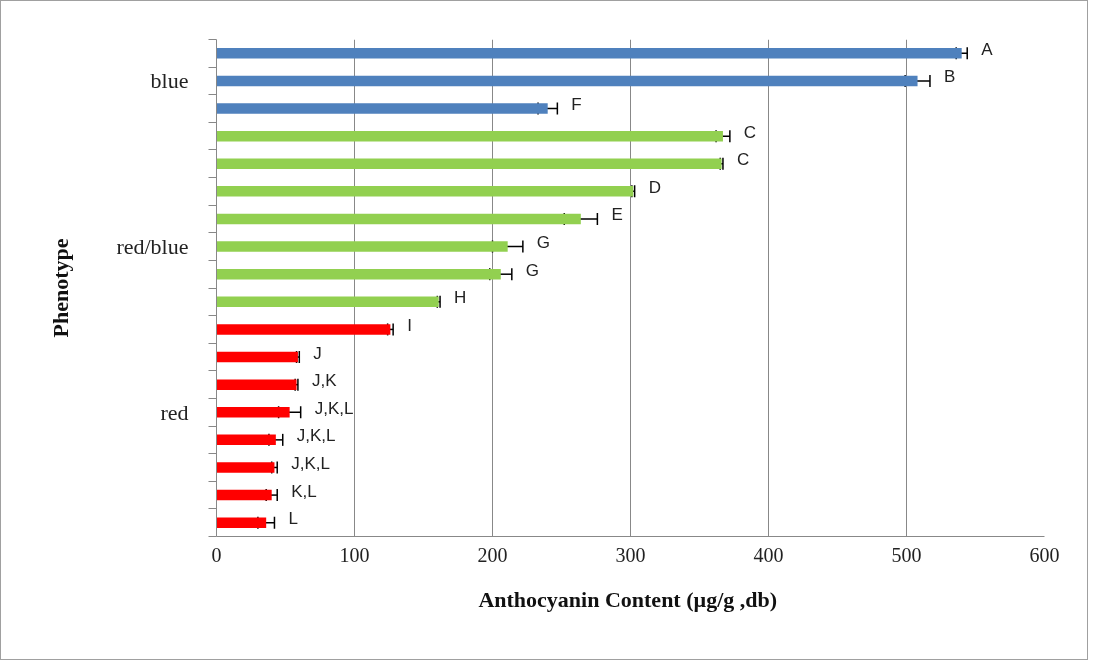 The width and height of the screenshot is (1094, 666). Describe the element at coordinates (216, 554) in the screenshot. I see `x-tick-label: 0` at that location.